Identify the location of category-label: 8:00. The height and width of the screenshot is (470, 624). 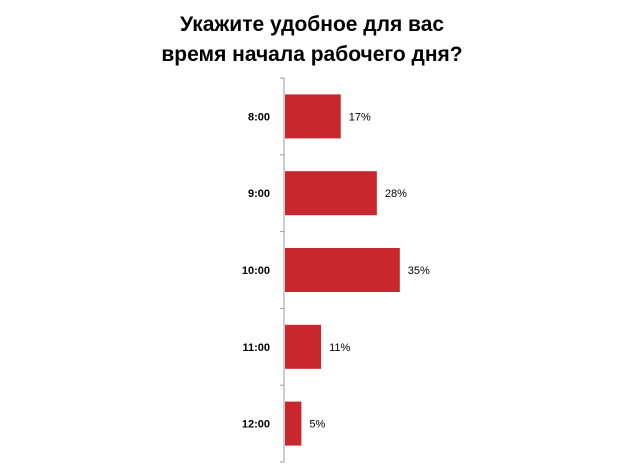
(259, 117).